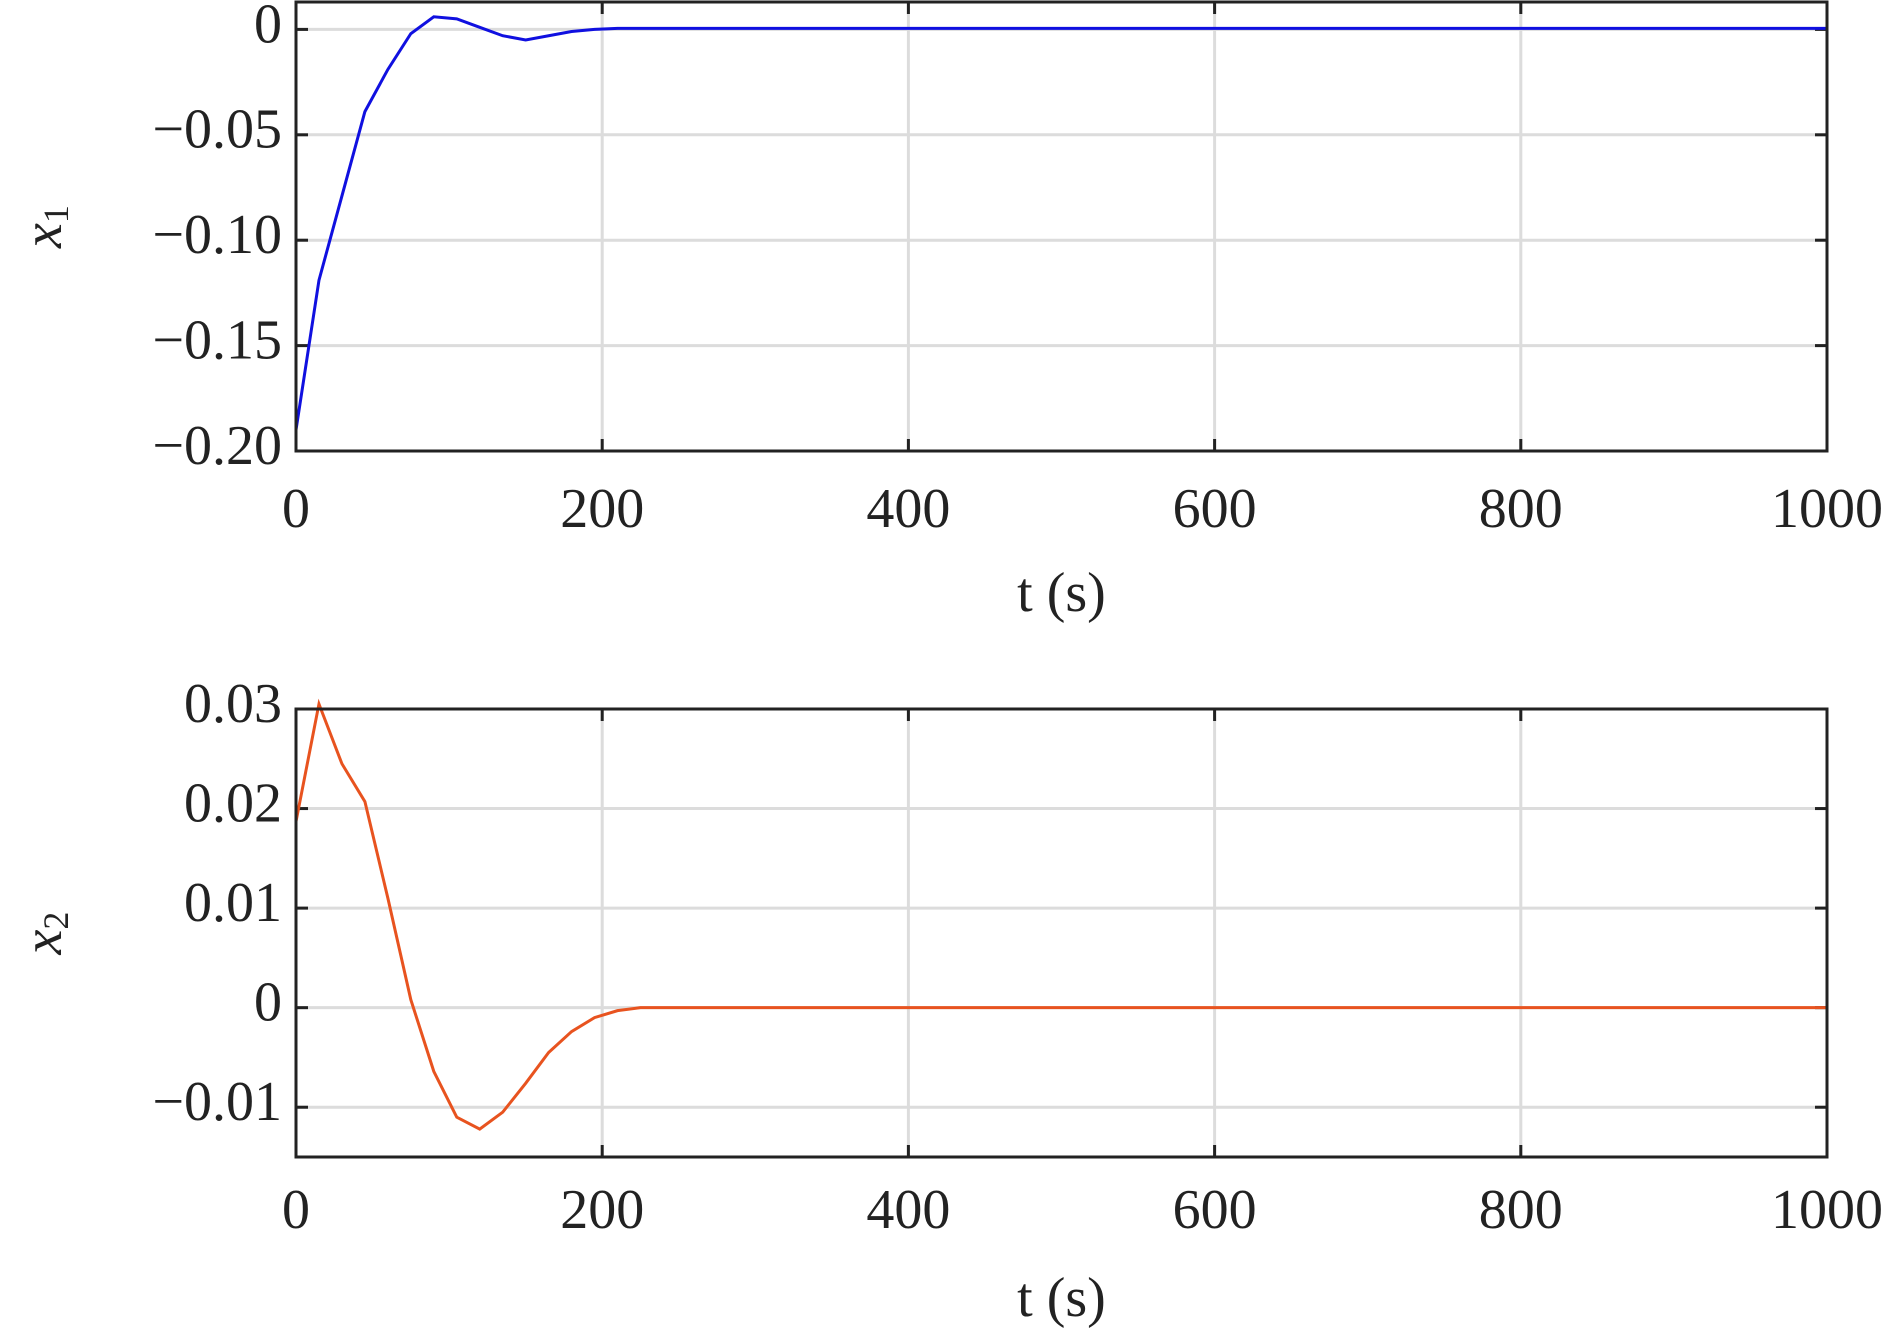  I want to click on y-axis-label-sub: 2, so click(56, 921).